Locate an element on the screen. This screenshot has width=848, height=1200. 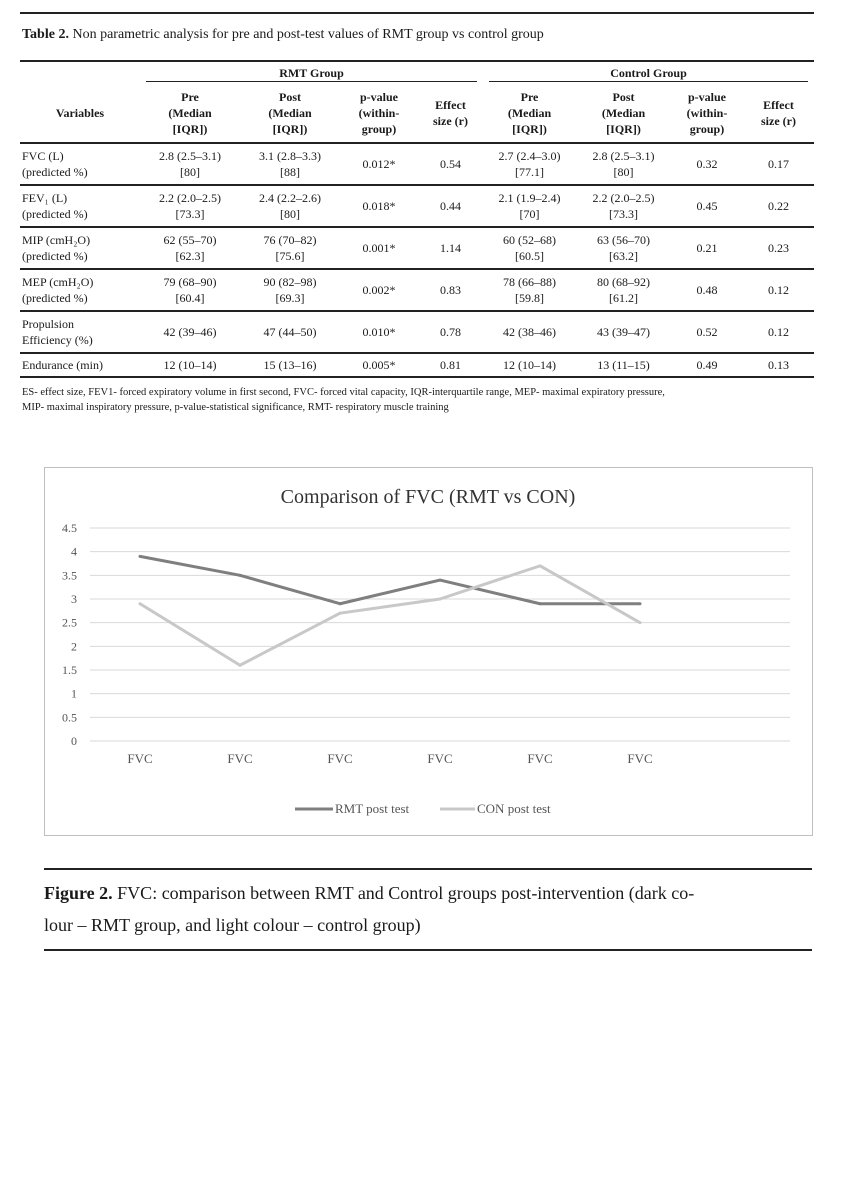
y-tick-label: 1.5 is located at coordinates (69, 670).